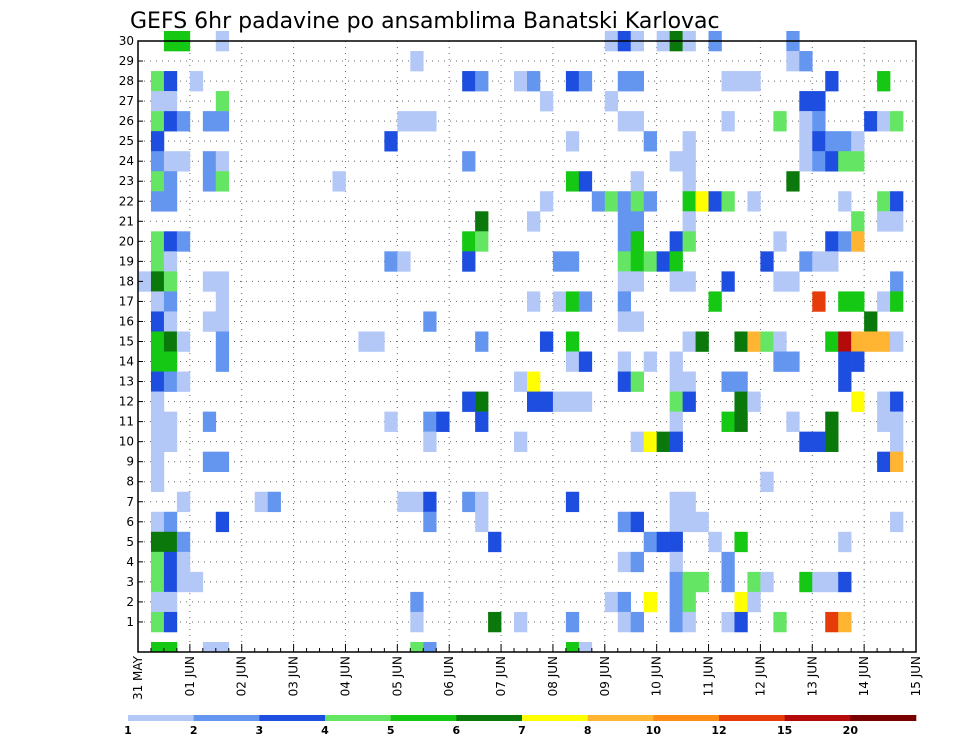 The image size is (960, 742). I want to click on colorbar: 1 2 3 4 5 6 7 8 10 12 15 20, so click(520, 726).